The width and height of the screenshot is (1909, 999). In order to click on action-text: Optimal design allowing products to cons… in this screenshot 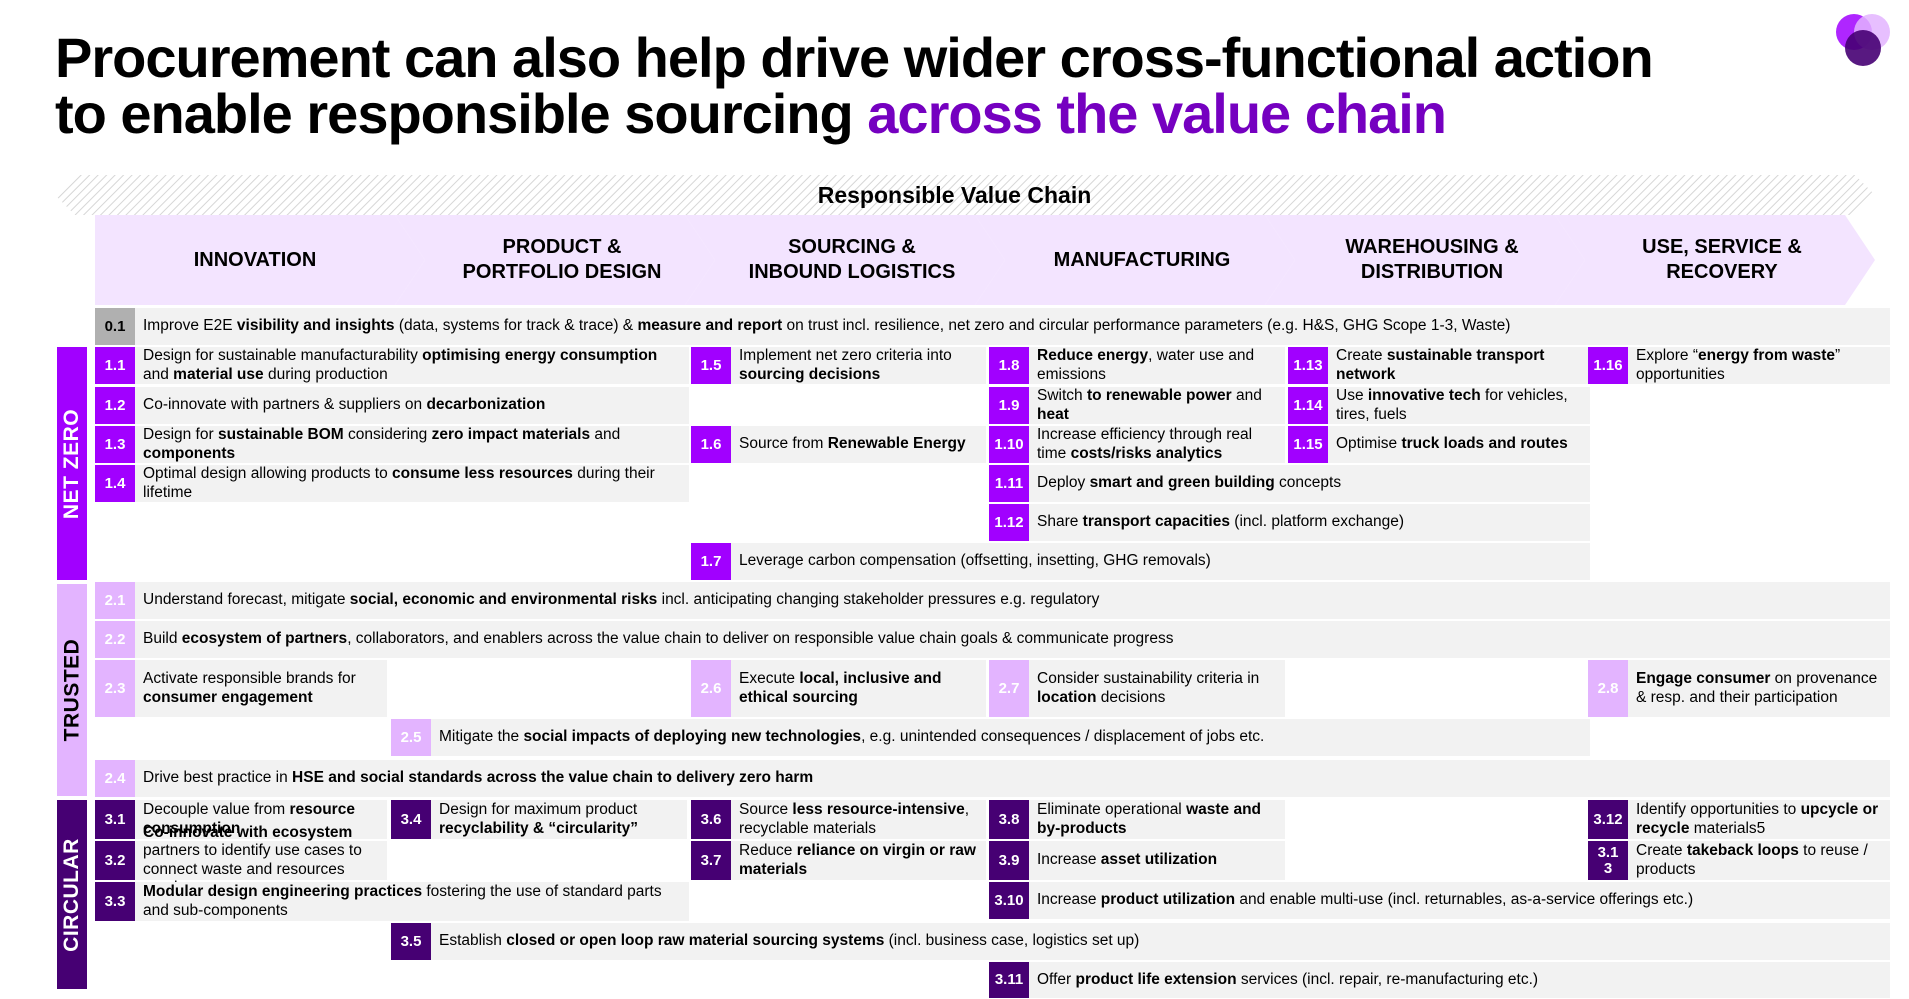, I will do `click(399, 483)`.